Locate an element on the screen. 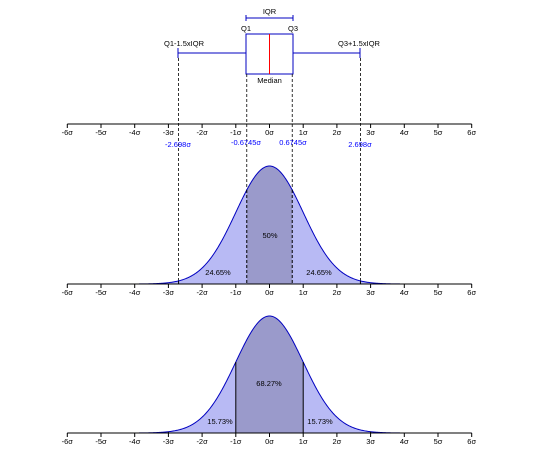  axis-quartile-panel: -6σ -5σ -4σ -3σ -2σ -1σ 0σ 1σ 2σ 3σ 4σ 5σ 6σ is located at coordinates (269, 290).